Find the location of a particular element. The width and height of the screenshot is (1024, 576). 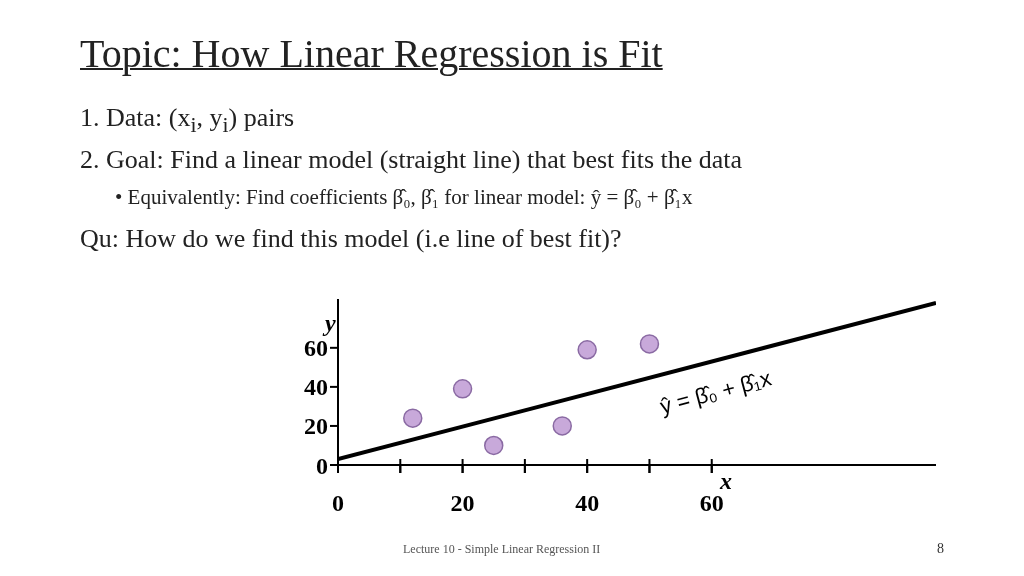

chart-title: Topic: How Linear Regression is Fit is located at coordinates (371, 53).